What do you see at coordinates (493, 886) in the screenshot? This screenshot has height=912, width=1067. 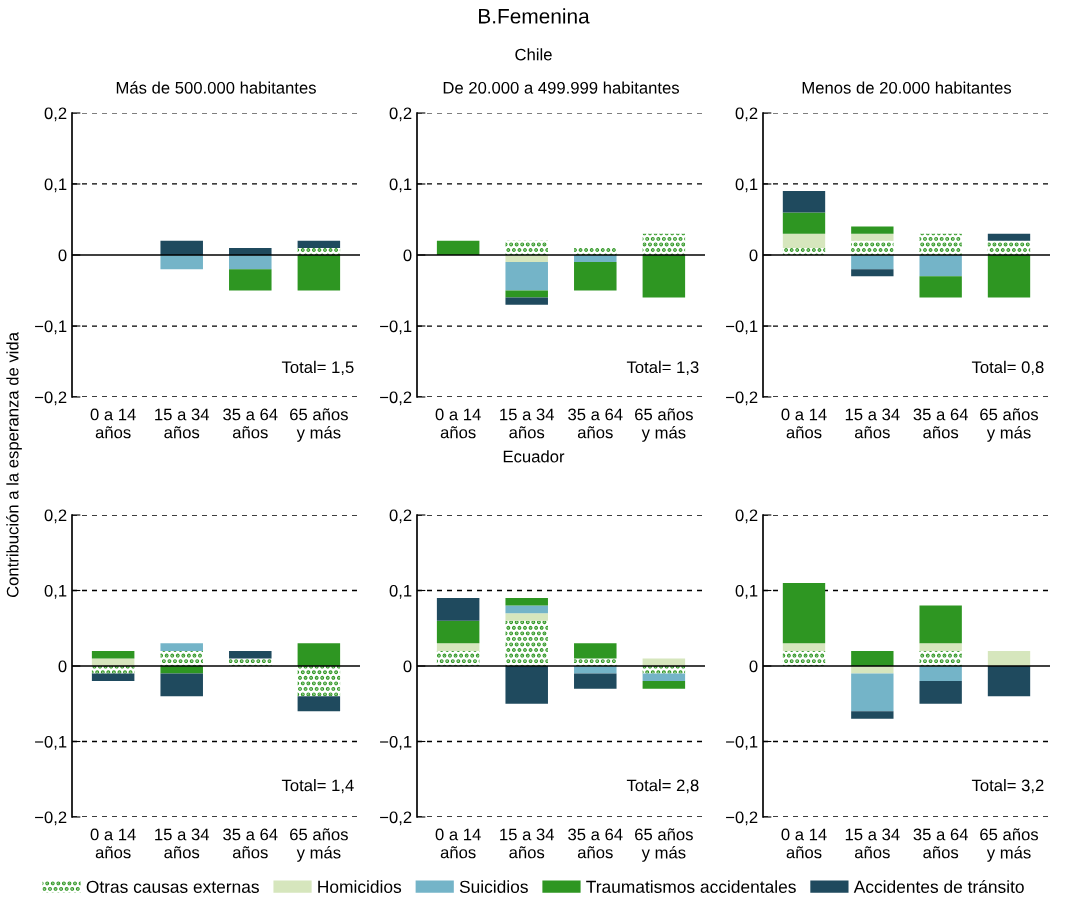 I see `legend-label: Suicidios` at bounding box center [493, 886].